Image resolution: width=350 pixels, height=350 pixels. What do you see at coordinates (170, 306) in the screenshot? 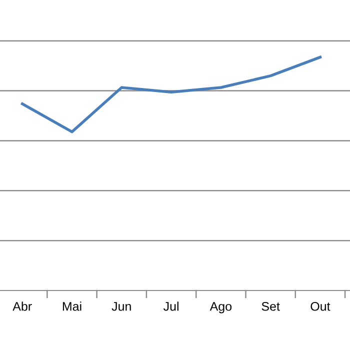
I see `x-tick-label: Jul` at bounding box center [170, 306].